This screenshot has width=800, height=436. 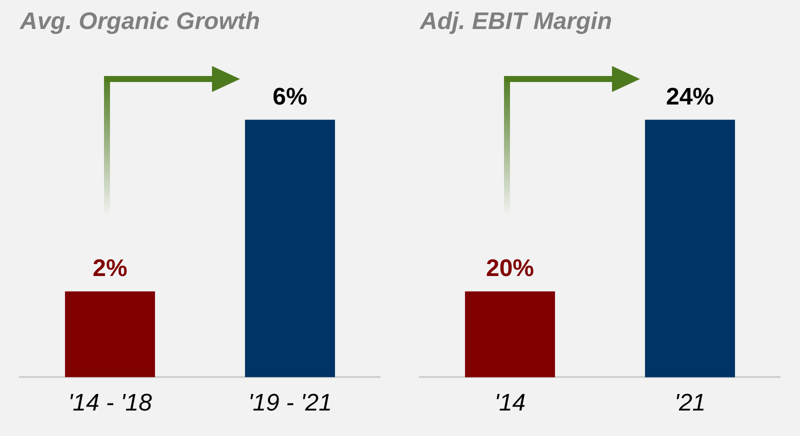 What do you see at coordinates (515, 22) in the screenshot?
I see `chart-title: Adj. EBIT Margin` at bounding box center [515, 22].